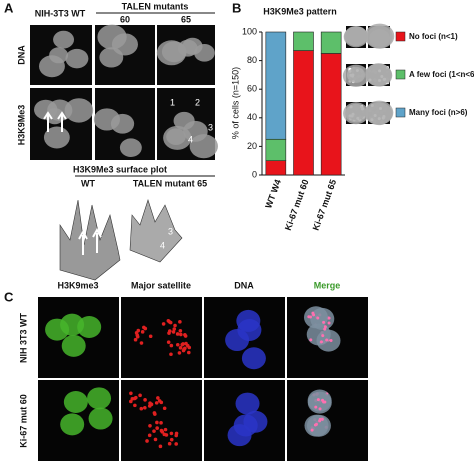  Describe the element at coordinates (55, 121) in the screenshot. I see `arrow` at that location.